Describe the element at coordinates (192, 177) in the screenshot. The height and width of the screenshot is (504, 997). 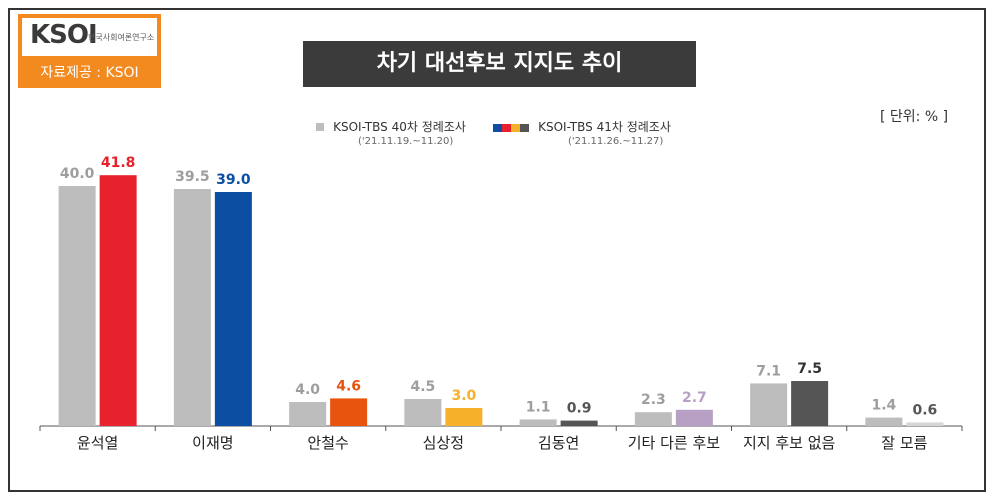
I see `value-label-previous: 39.5` at that location.